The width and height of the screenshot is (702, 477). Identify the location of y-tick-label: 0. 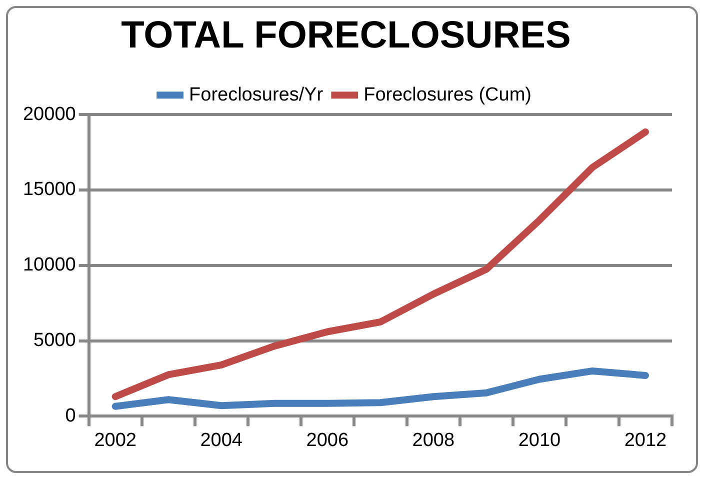
(70, 415).